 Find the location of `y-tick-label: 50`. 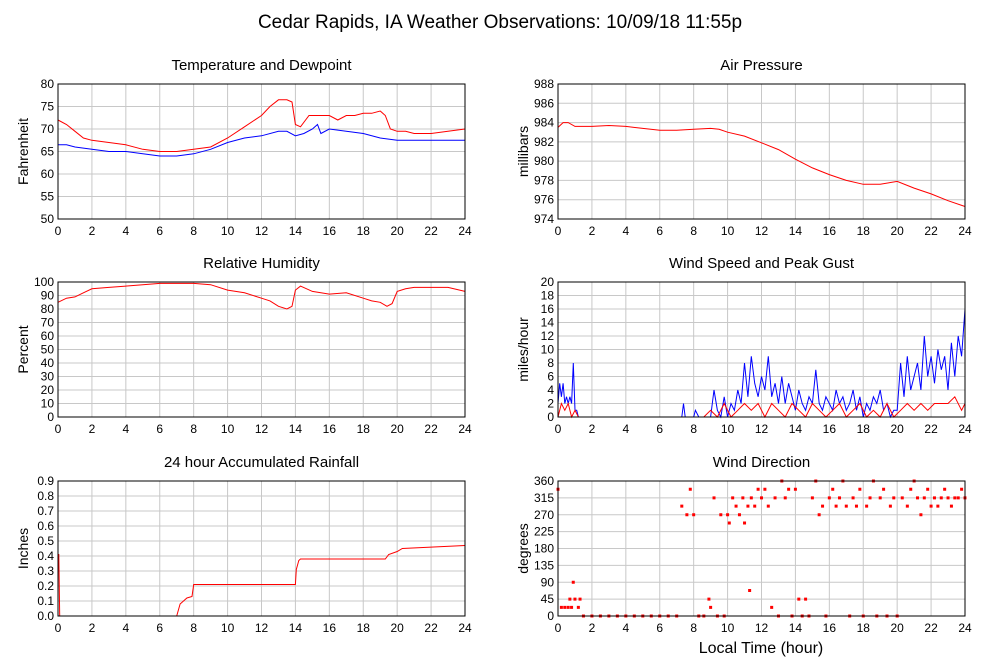

y-tick-label: 50 is located at coordinates (48, 350).